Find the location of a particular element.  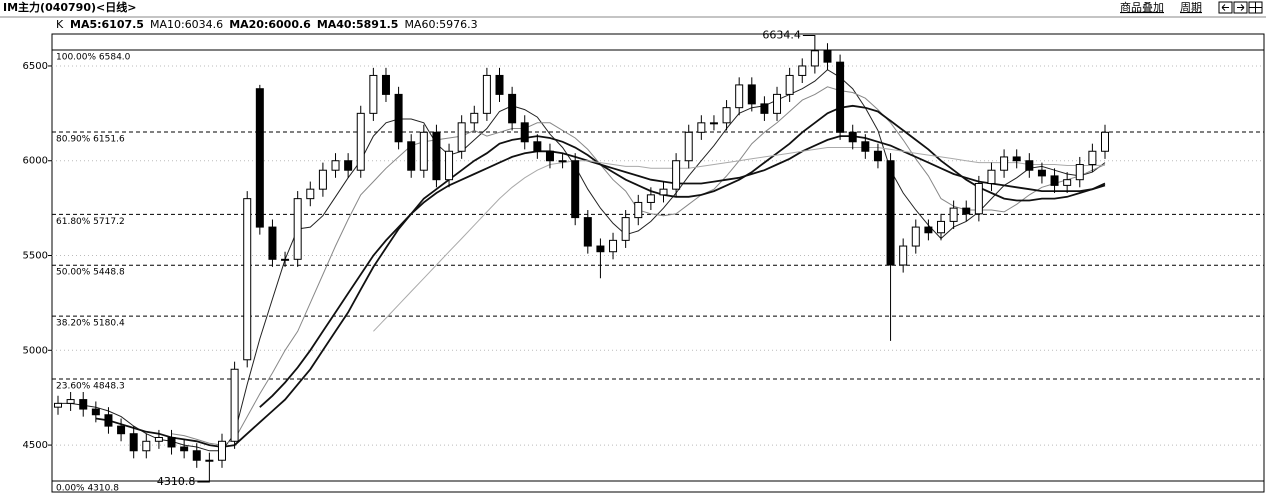

fib-label: 0.00% 4310.8 is located at coordinates (87, 488).